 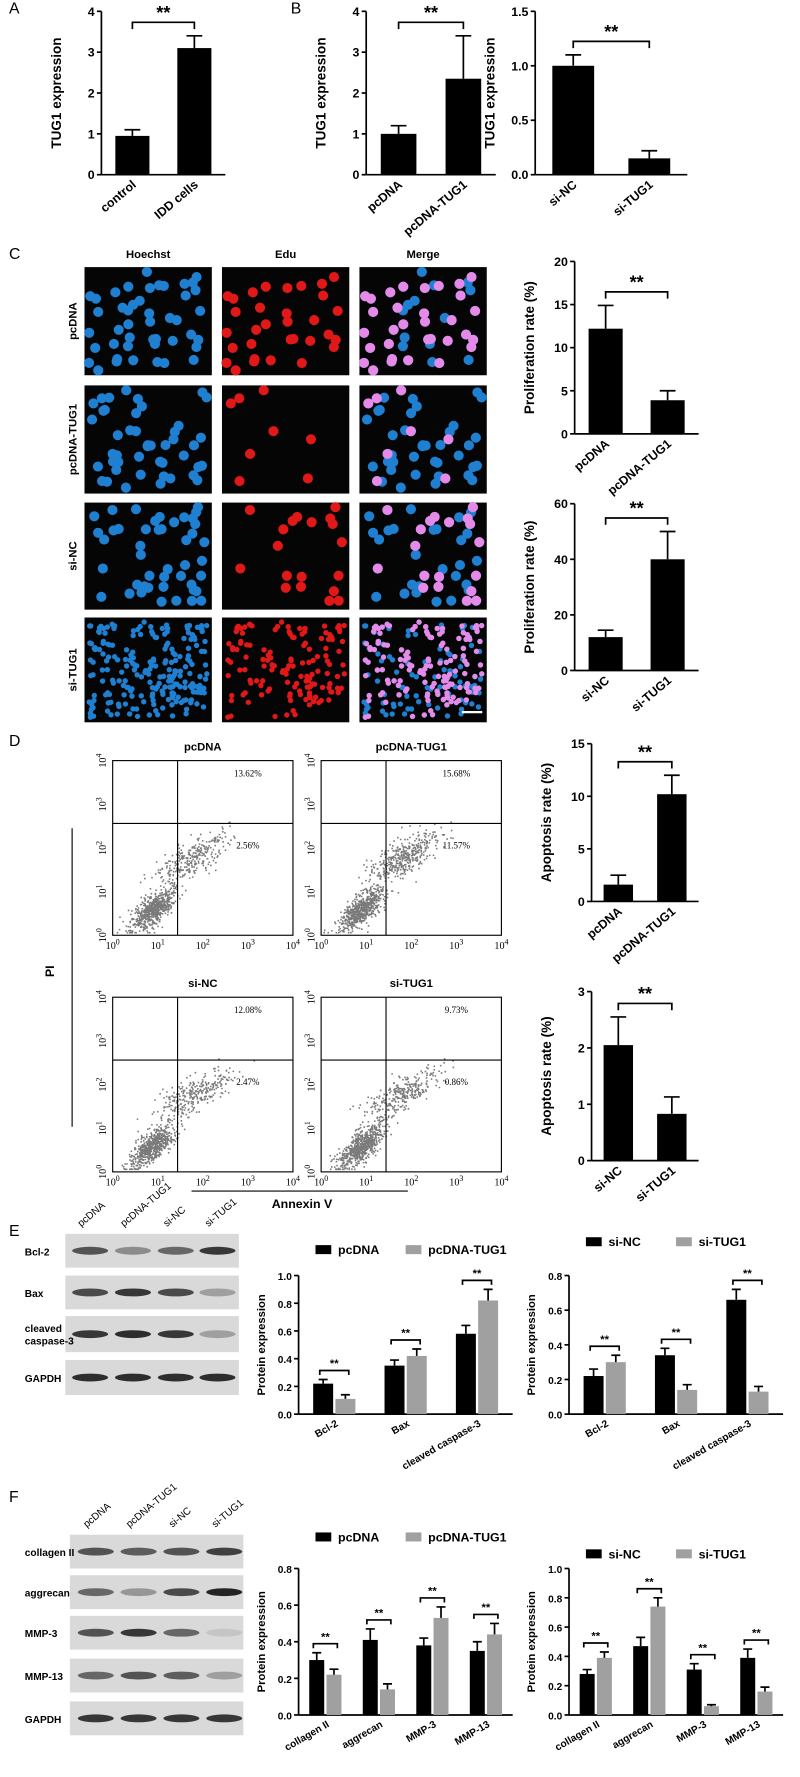 I want to click on quadrant-percent: 2.47%, so click(x=248, y=1082).